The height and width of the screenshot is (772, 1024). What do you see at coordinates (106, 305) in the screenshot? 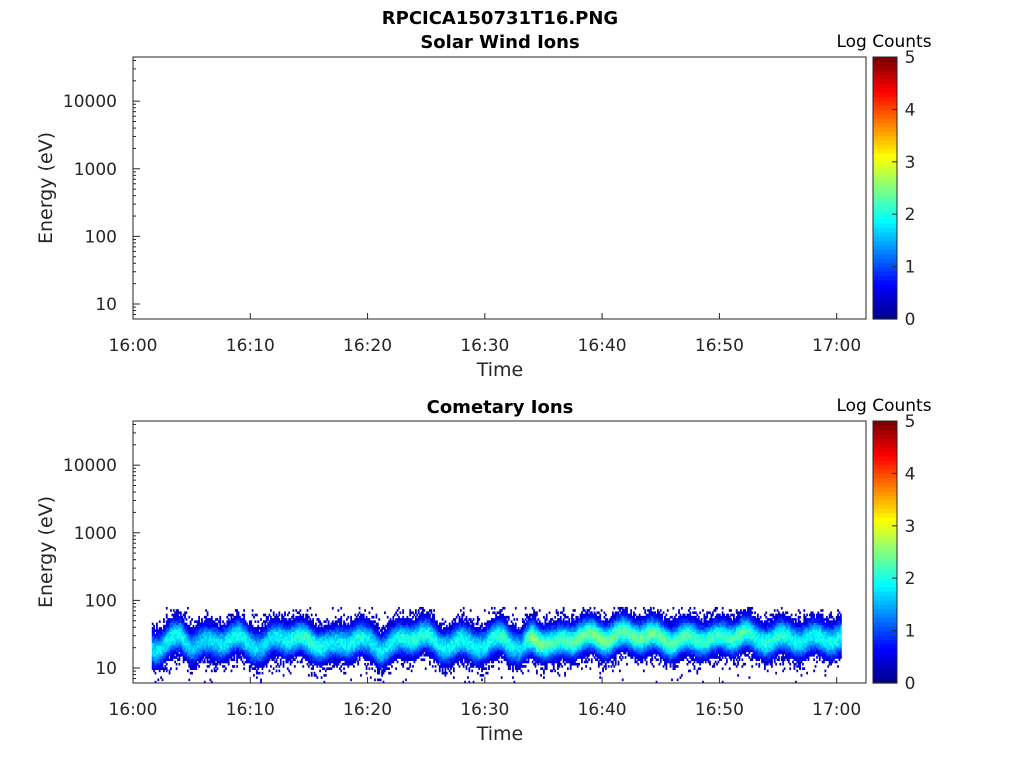
I see `y-tick-label: 10` at bounding box center [106, 305].